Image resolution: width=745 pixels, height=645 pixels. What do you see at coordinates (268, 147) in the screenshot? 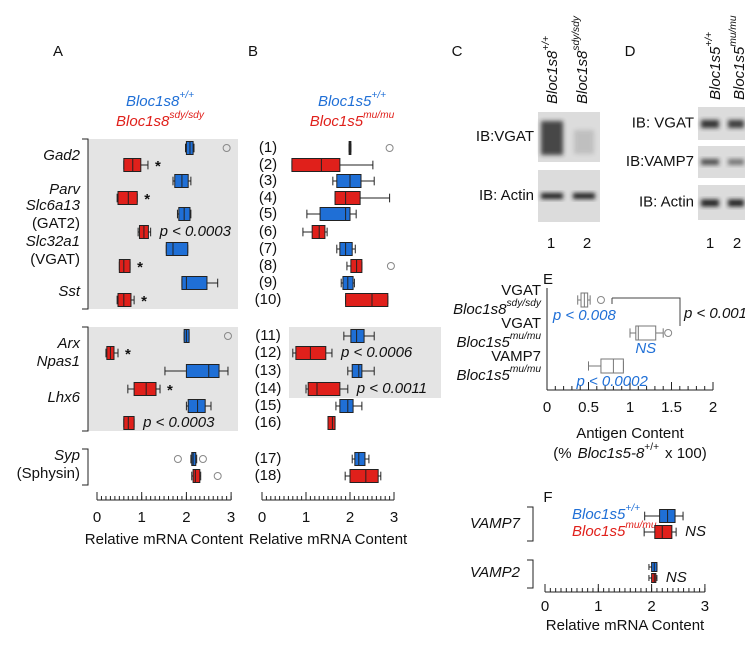
I see `row-label: (1)` at bounding box center [268, 147].